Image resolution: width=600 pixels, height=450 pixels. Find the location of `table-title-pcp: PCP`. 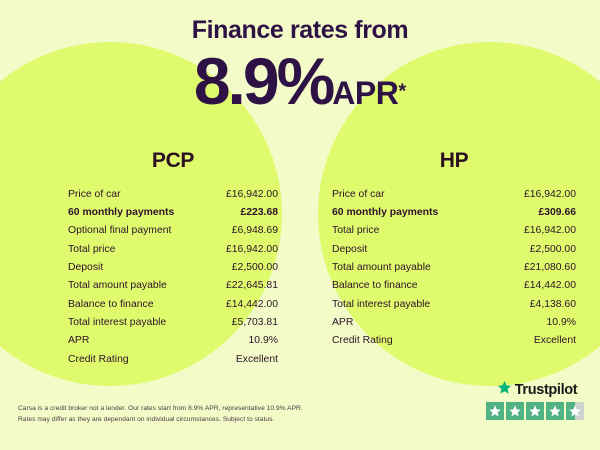

table-title-pcp: PCP is located at coordinates (173, 160).